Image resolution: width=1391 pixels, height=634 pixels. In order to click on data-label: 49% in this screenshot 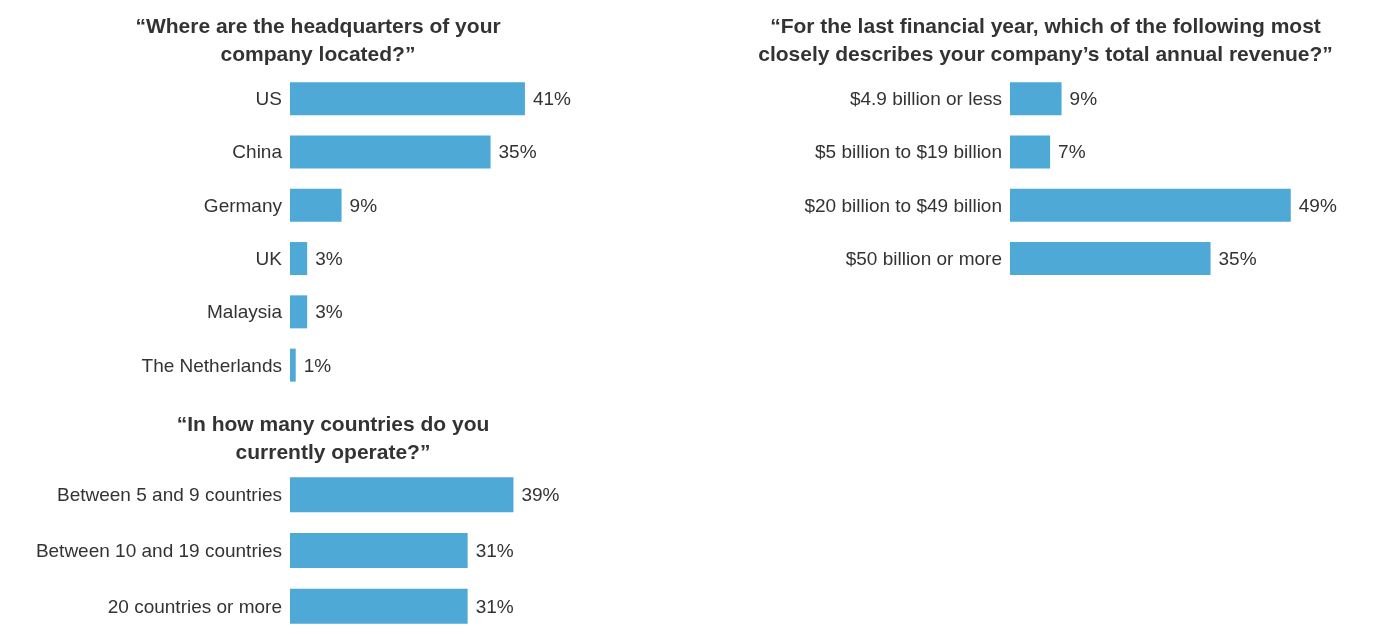, I will do `click(1317, 205)`.